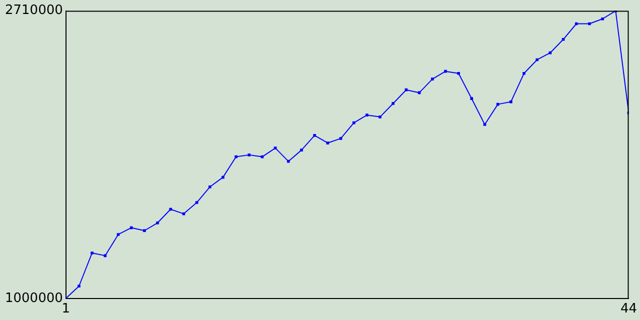 This screenshot has height=320, width=640. What do you see at coordinates (33, 298) in the screenshot?
I see `y-tick-label: 1000000` at bounding box center [33, 298].